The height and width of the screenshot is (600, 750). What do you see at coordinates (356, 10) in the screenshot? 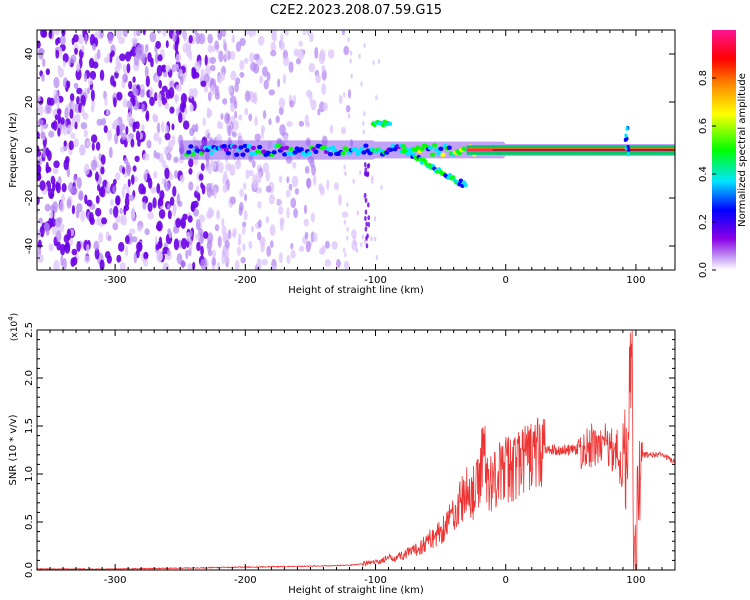
I see `figure-title: C2E2.2023.208.07.59.G15` at bounding box center [356, 10].